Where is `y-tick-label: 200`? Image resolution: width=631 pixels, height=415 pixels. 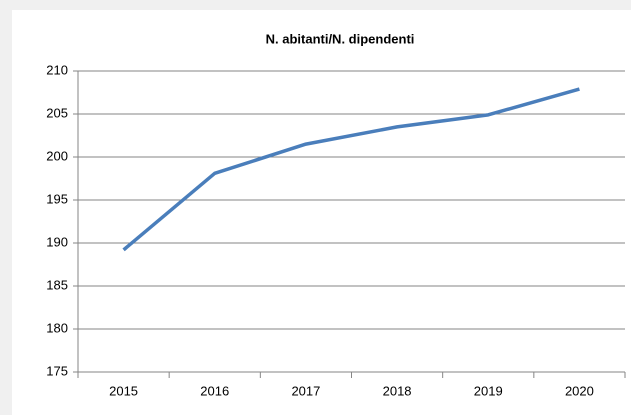 y-tick-label: 200 is located at coordinates (57, 155).